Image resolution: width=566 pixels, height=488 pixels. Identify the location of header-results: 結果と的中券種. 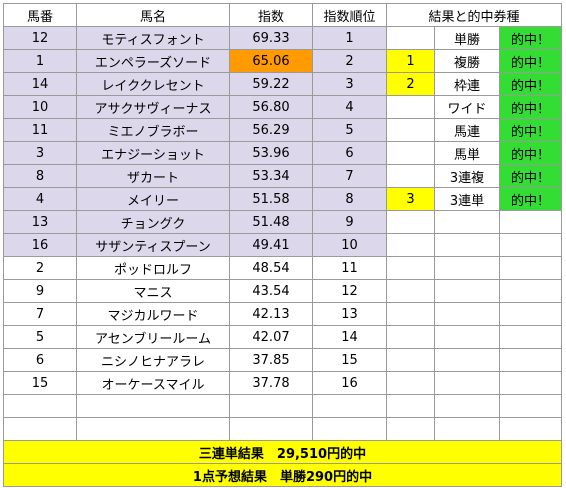
(474, 15).